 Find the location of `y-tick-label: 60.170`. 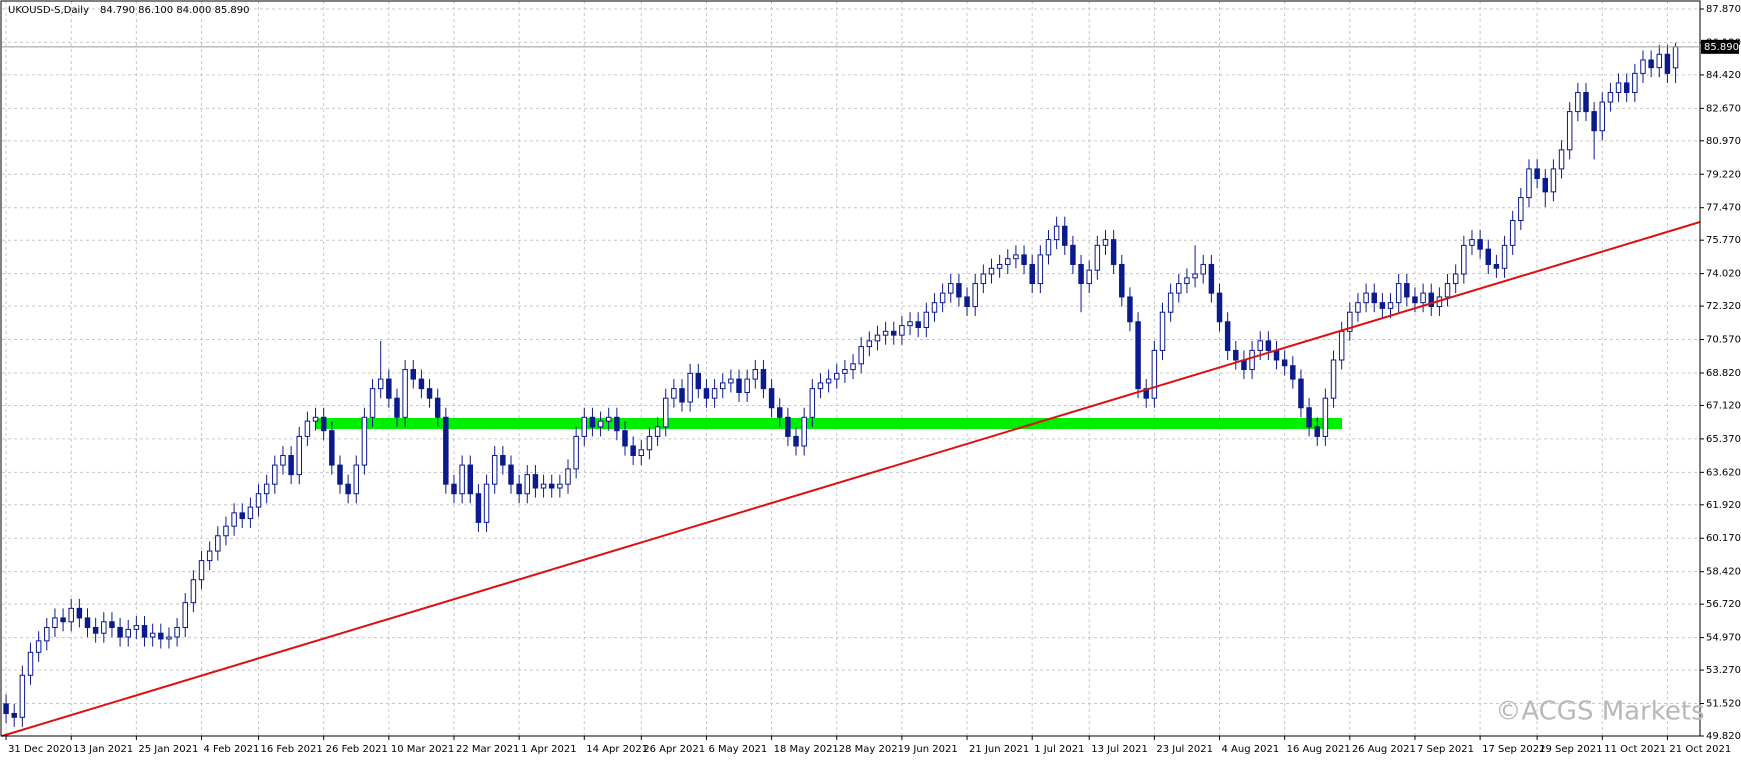

y-tick-label: 60.170 is located at coordinates (1723, 538).